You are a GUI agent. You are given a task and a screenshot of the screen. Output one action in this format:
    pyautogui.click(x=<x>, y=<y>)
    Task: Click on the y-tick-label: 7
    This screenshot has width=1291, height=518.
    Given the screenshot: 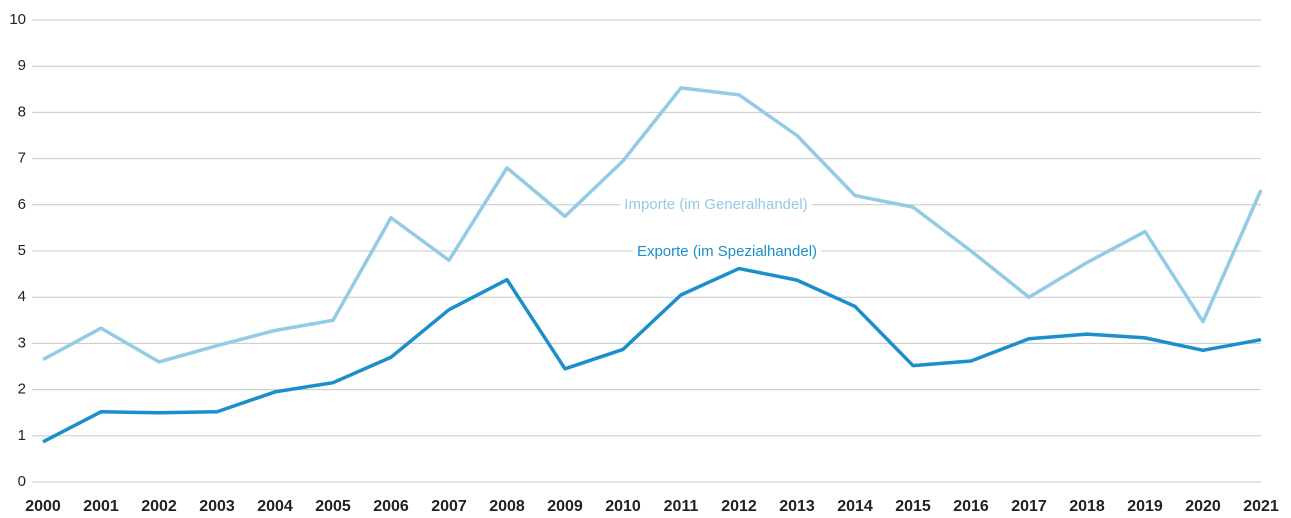 What is the action you would take?
    pyautogui.click(x=22, y=158)
    